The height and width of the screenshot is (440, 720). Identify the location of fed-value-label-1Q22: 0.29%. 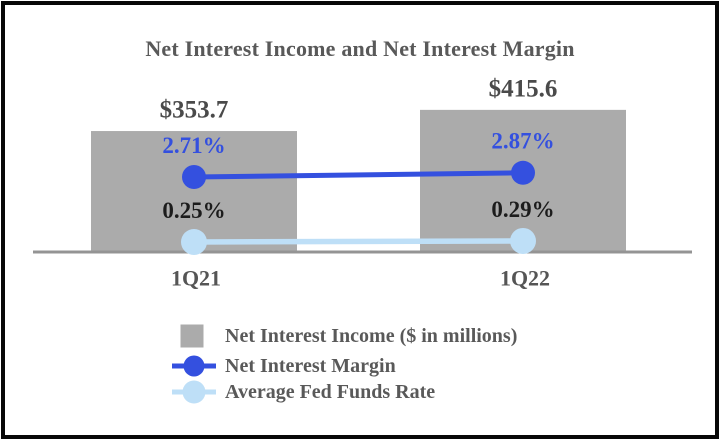
(522, 209).